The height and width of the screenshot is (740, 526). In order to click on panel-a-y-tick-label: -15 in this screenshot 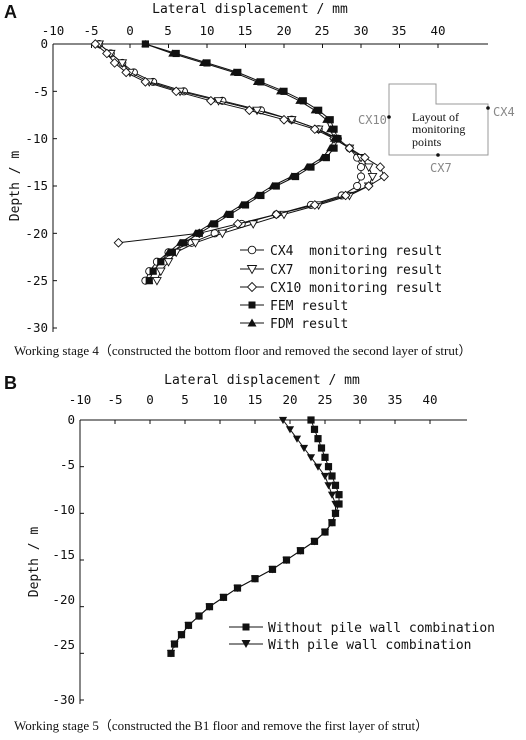, I will do `click(36, 185)`.